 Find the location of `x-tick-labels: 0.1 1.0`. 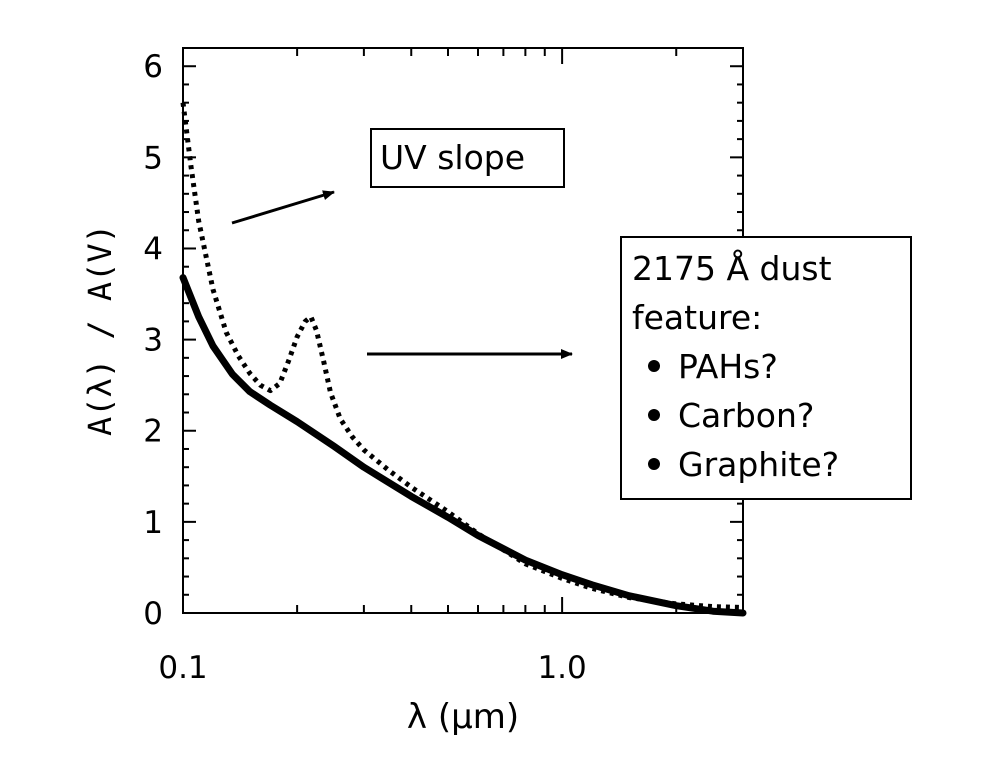

x-tick-labels: 0.1 1.0 is located at coordinates (372, 668).